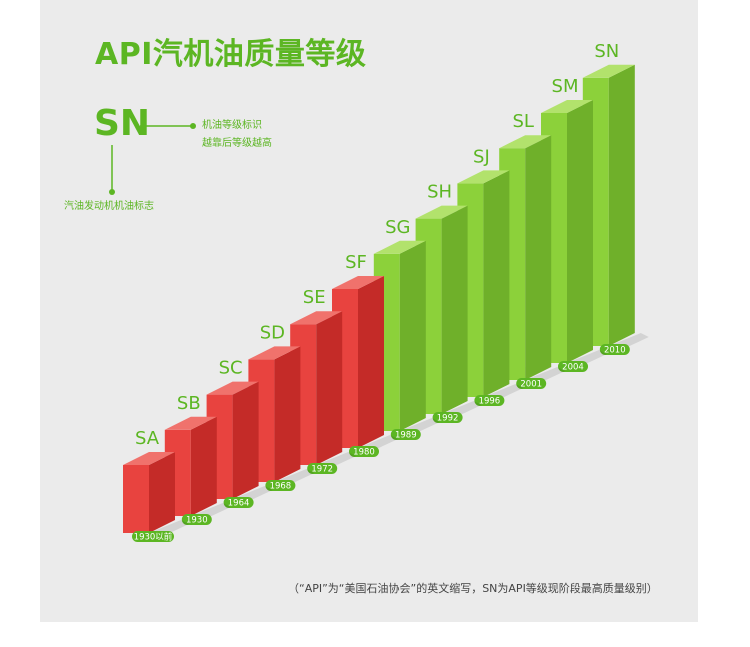  Describe the element at coordinates (525, 142) in the screenshot. I see `bar-top-sl` at that location.